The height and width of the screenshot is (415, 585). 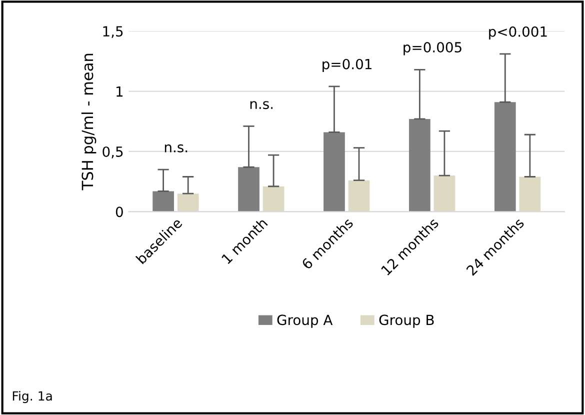 What do you see at coordinates (32, 397) in the screenshot?
I see `caption: Fig. 1a` at bounding box center [32, 397].